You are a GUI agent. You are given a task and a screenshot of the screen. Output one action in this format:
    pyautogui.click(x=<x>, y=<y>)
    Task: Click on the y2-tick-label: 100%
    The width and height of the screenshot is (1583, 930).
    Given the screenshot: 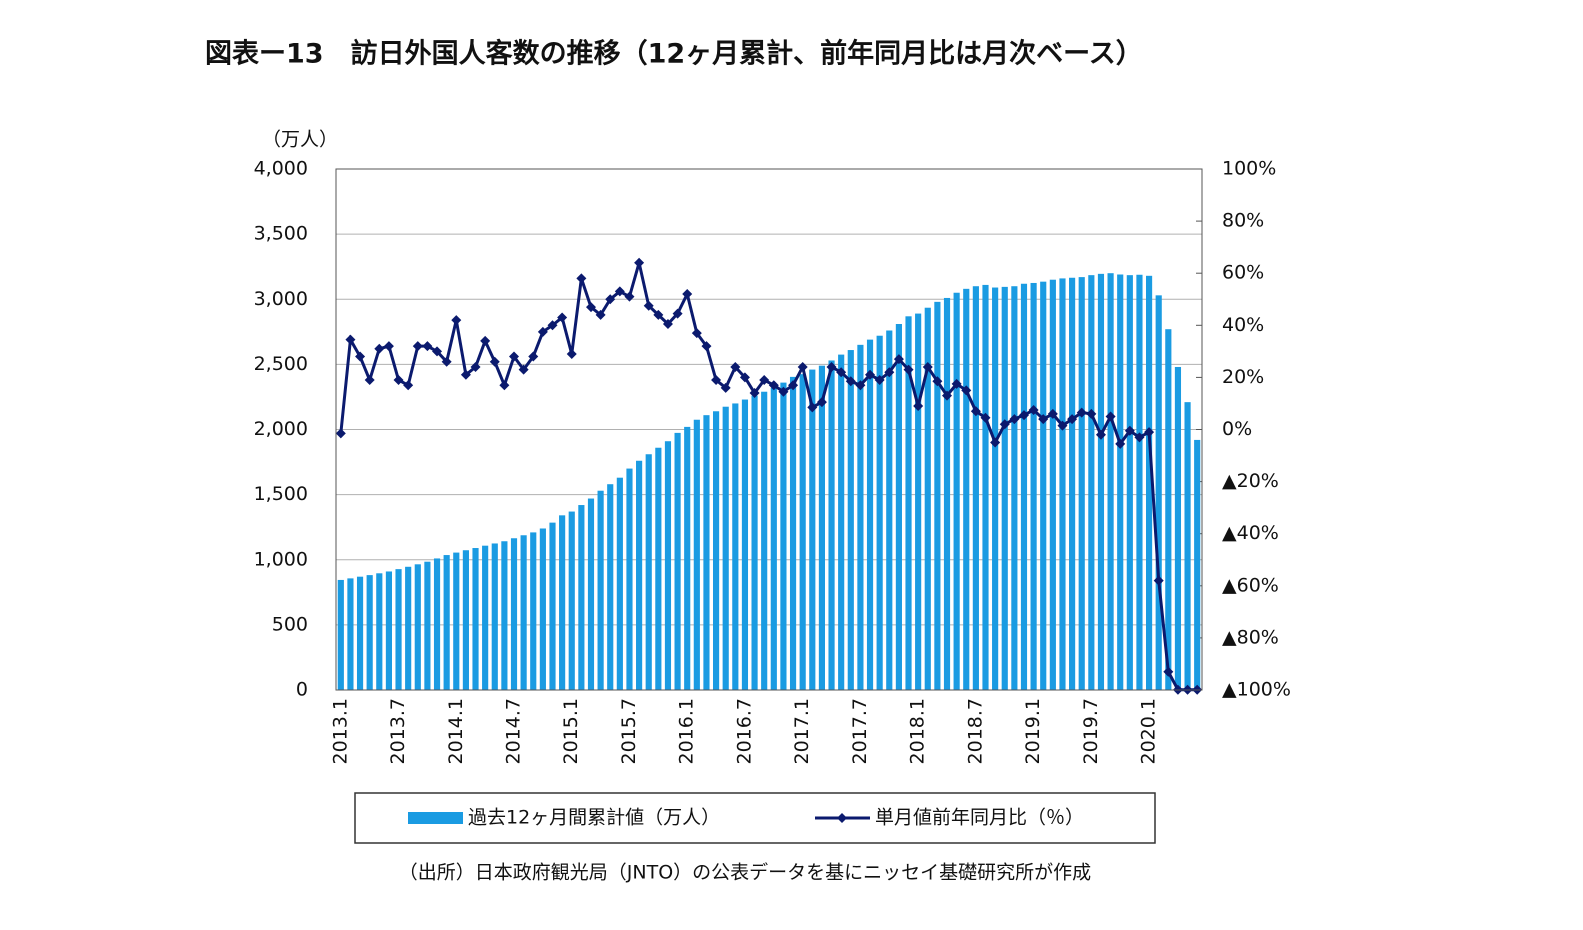 What is the action you would take?
    pyautogui.click(x=1249, y=169)
    